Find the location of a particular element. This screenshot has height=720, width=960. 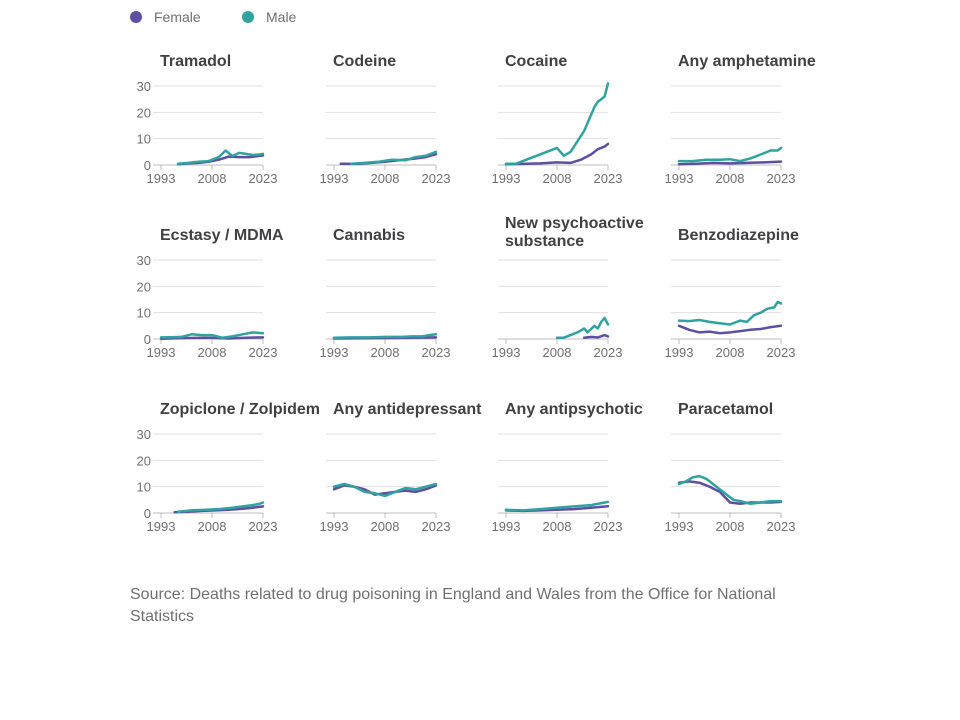

panel-title: New psychoactive substance is located at coordinates (574, 232).